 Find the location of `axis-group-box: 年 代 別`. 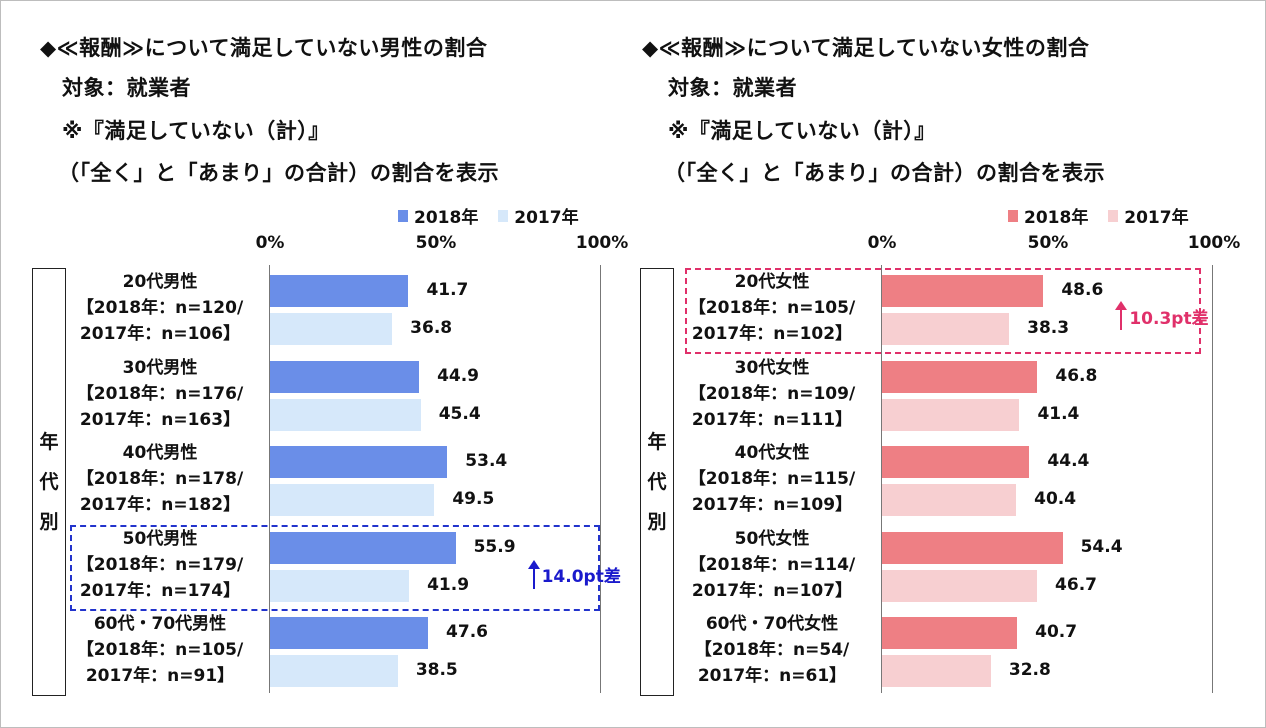

axis-group-box: 年 代 別 is located at coordinates (657, 482).